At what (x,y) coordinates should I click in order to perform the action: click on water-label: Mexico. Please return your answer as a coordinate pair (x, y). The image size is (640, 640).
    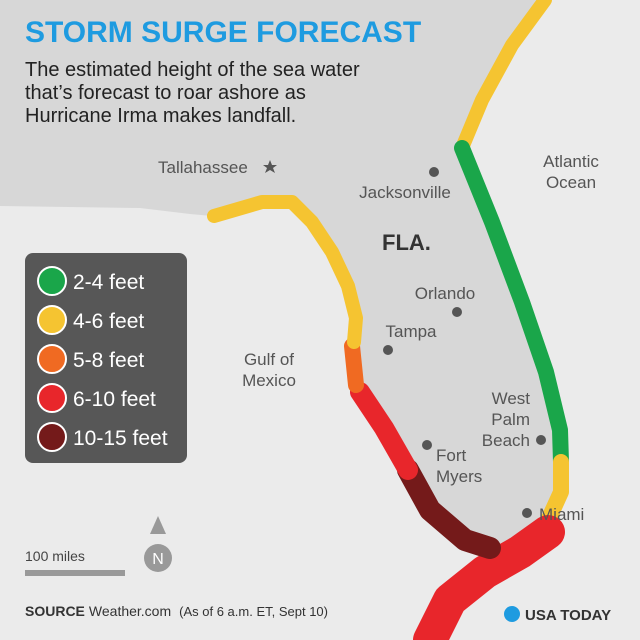
    Looking at the image, I should click on (269, 380).